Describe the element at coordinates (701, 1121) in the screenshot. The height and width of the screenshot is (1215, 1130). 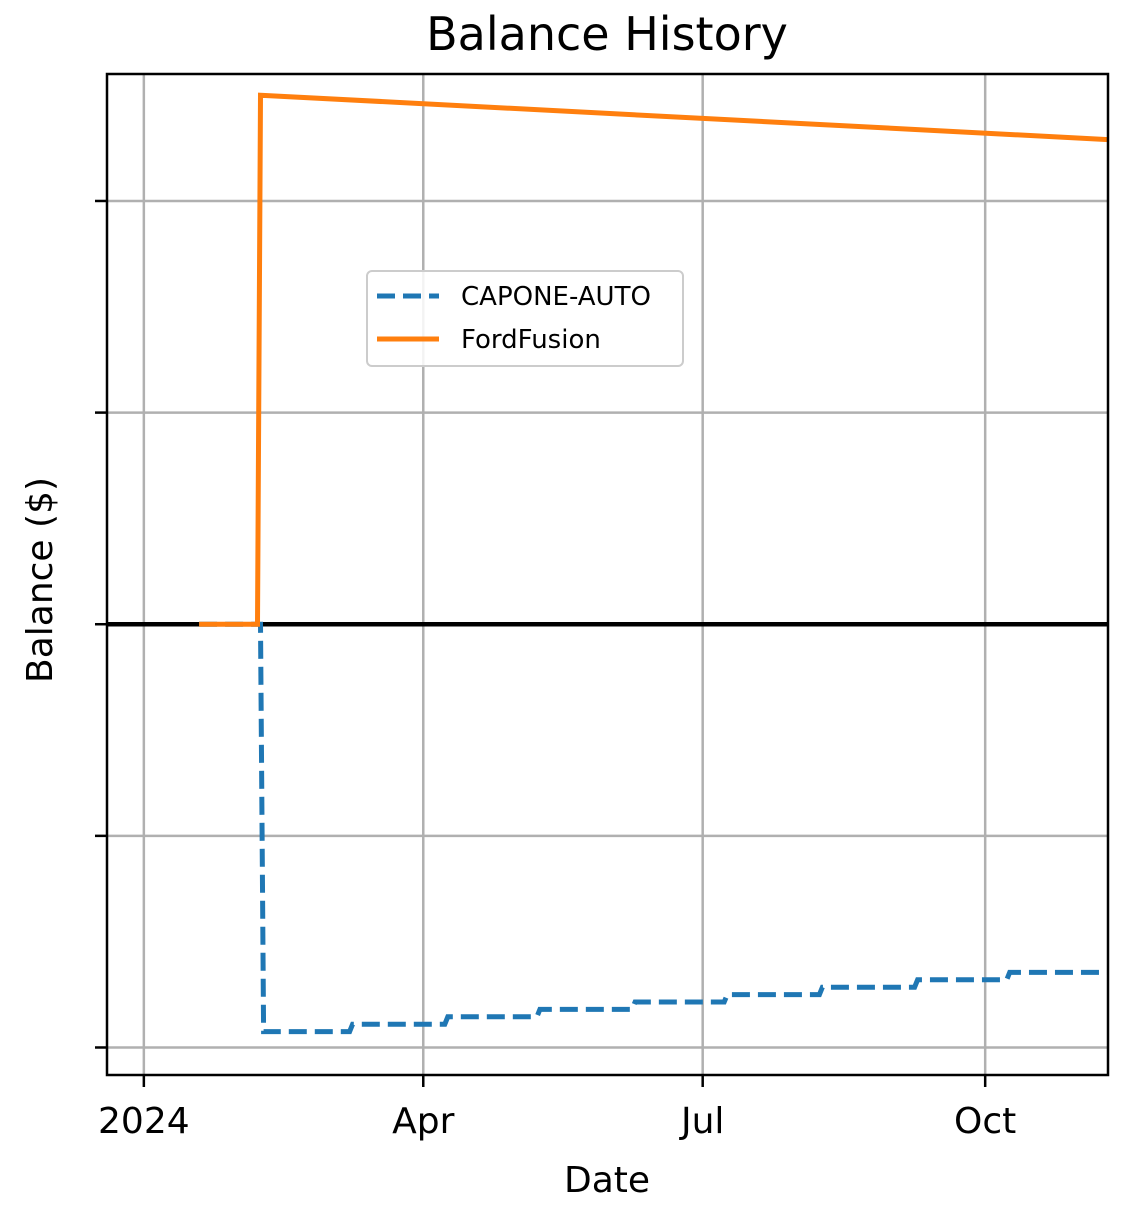
I see `x-tick-label: Jul` at that location.